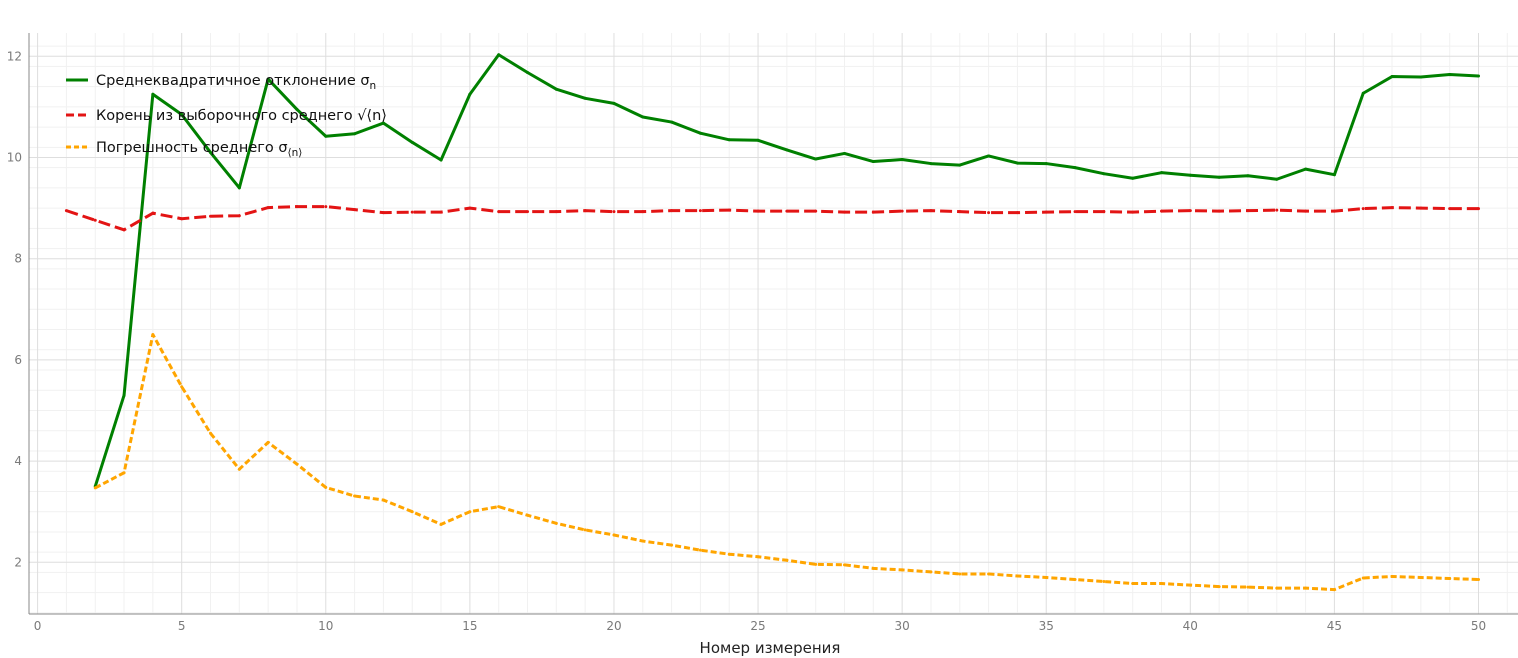 This screenshot has height=658, width=1518. I want to click on legend-label-subscript: n, so click(373, 86).